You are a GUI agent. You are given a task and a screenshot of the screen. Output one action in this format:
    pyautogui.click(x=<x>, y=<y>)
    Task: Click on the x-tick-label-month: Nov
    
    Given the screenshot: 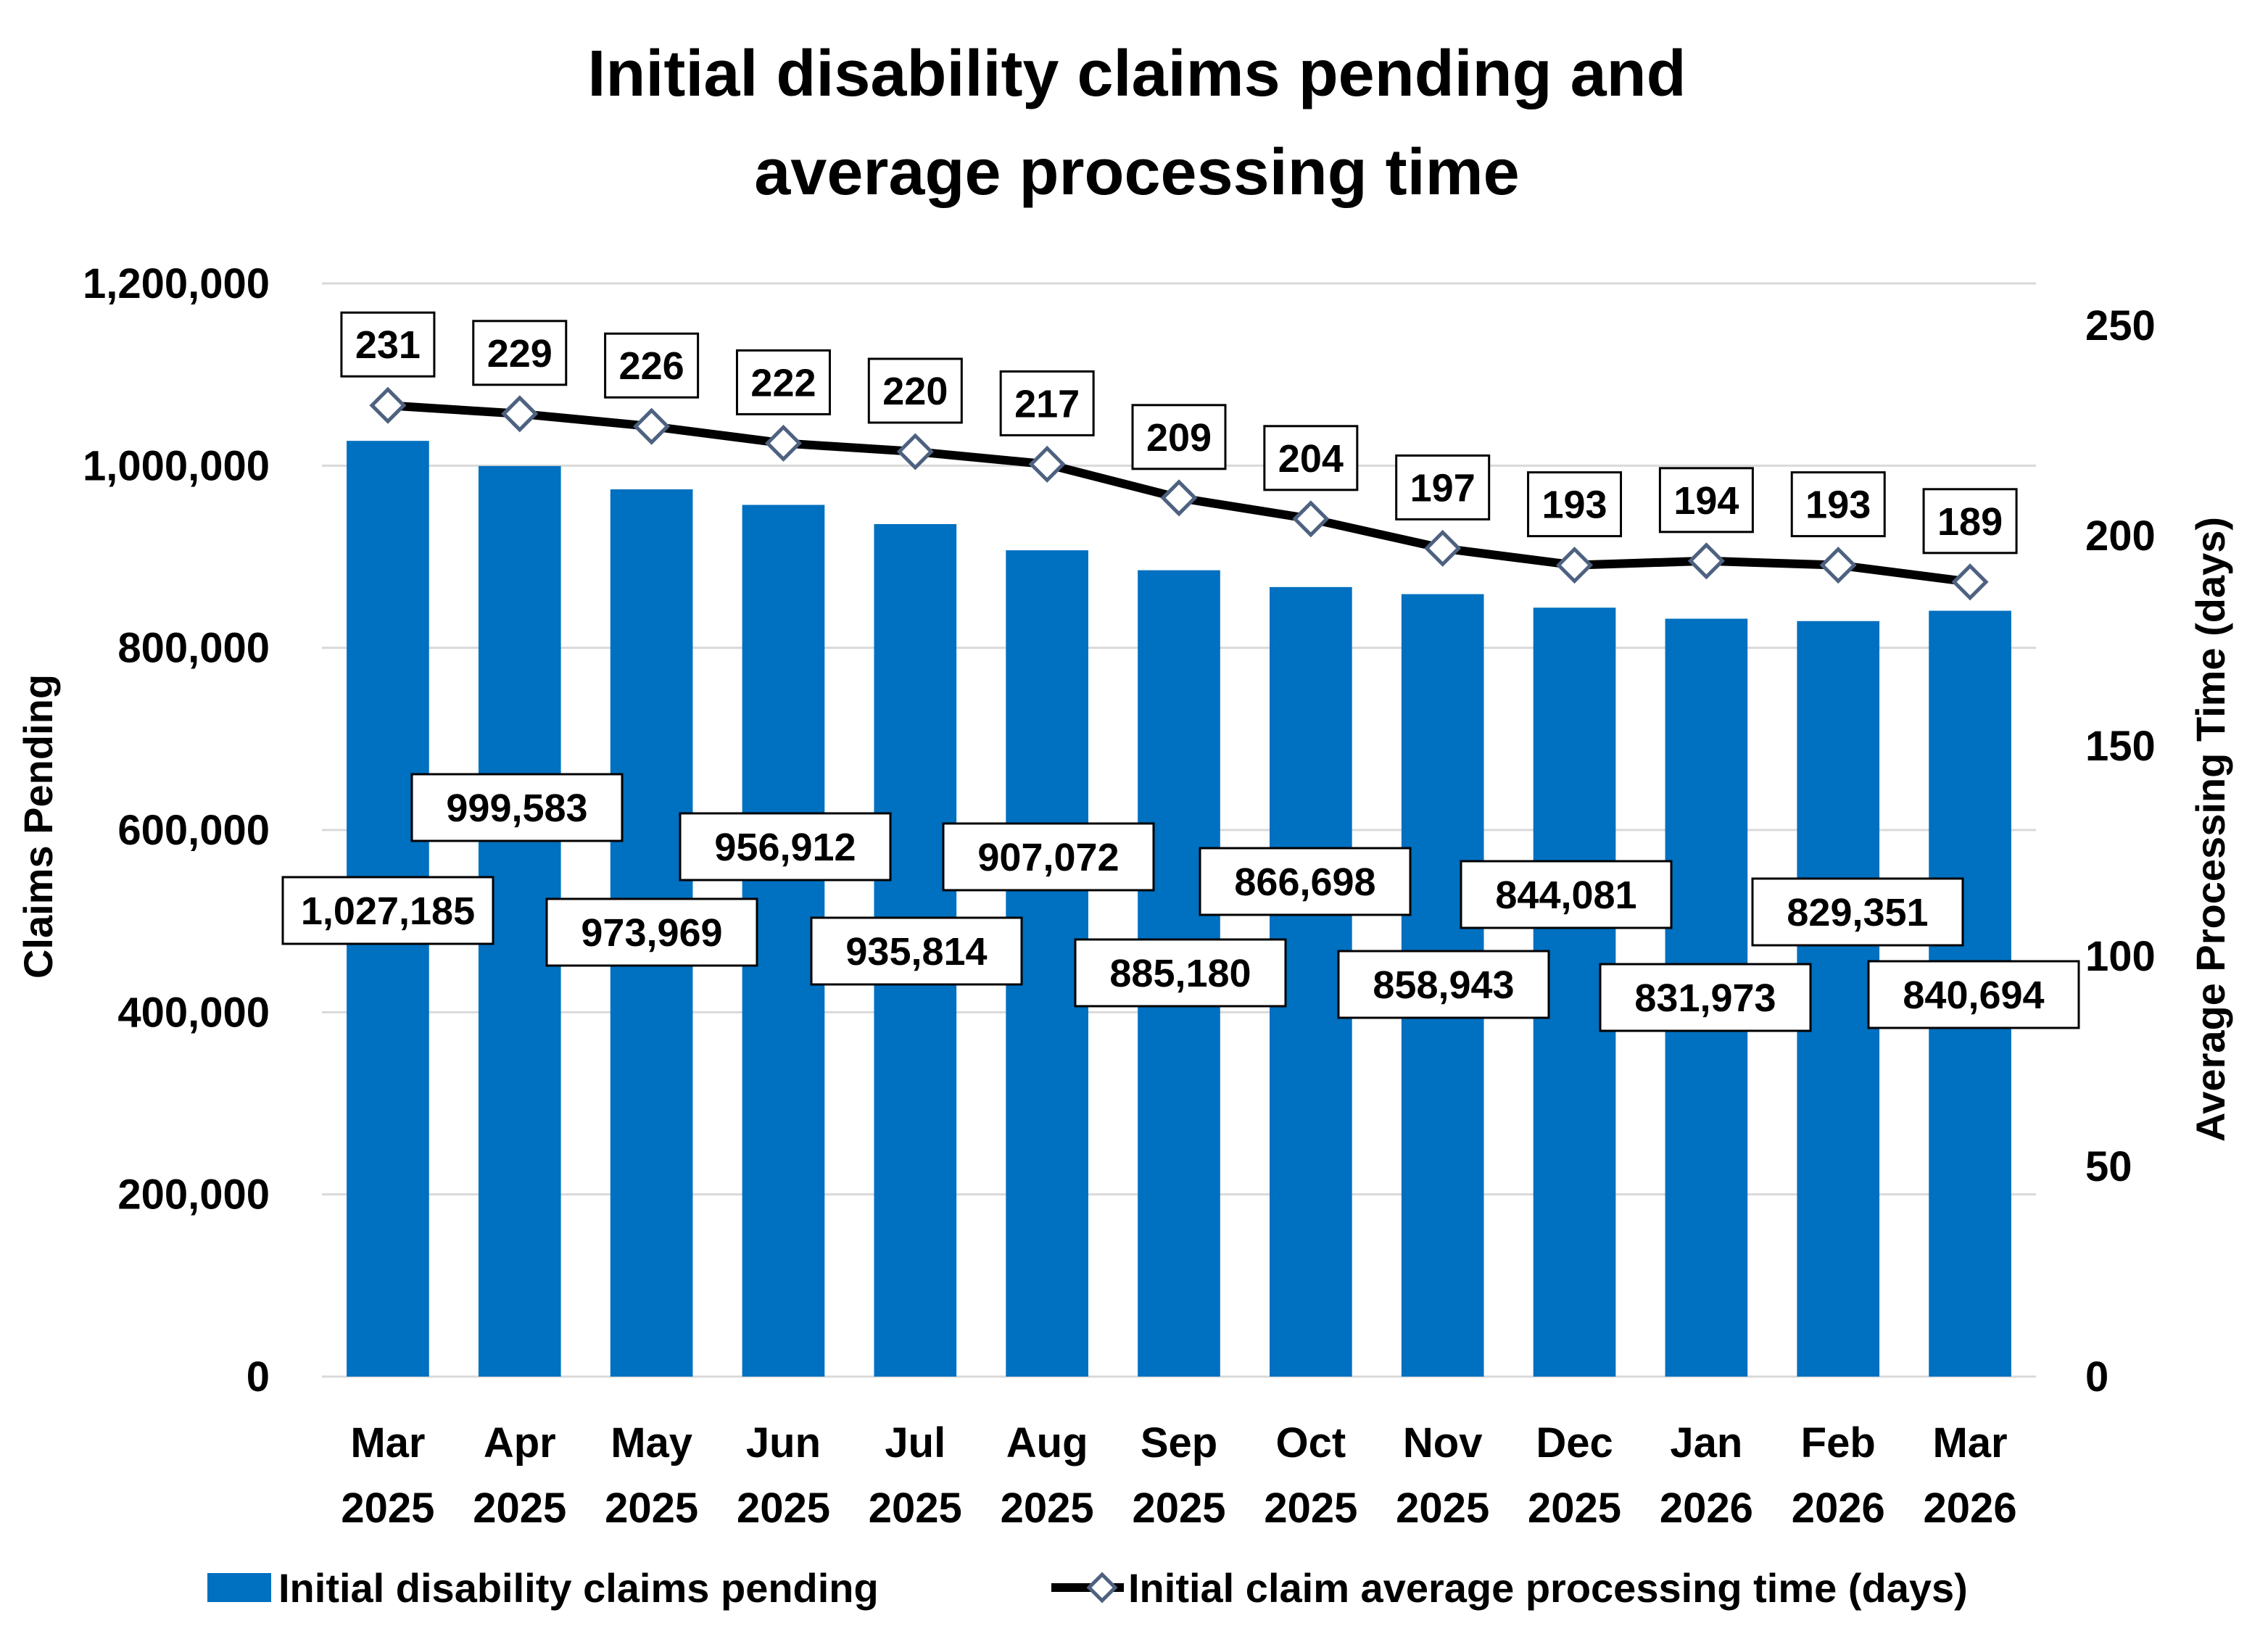 What is the action you would take?
    pyautogui.click(x=1443, y=1442)
    